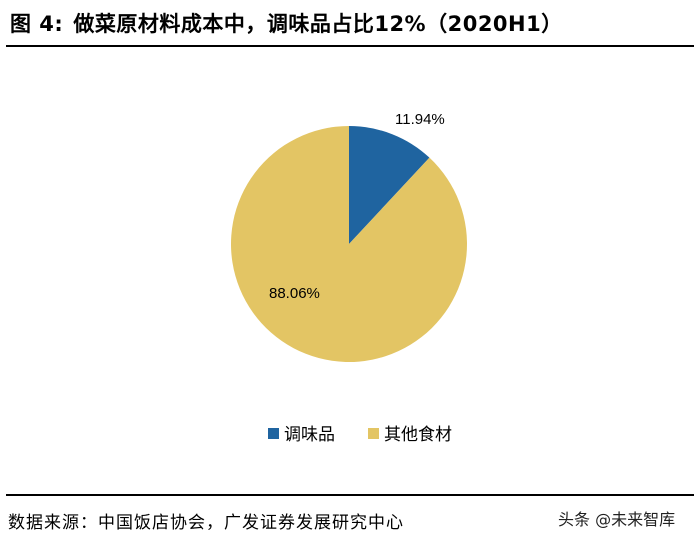 This screenshot has width=700, height=546. I want to click on figure-label: 图 4:, so click(37, 24).